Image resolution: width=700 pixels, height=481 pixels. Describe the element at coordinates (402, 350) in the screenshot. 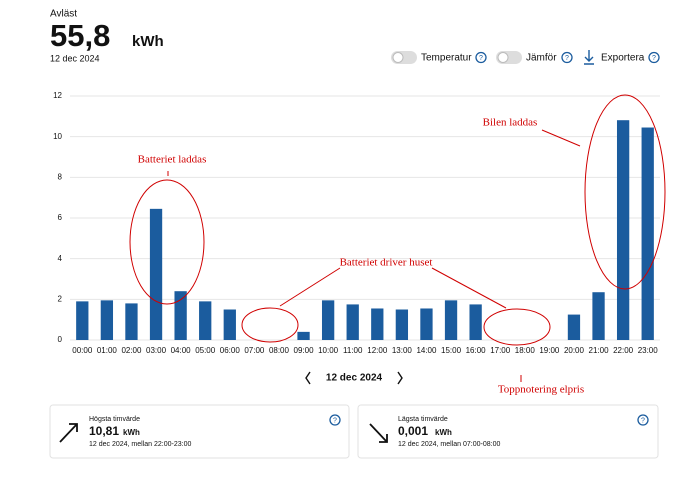

I see `x-tick-label: 13:00` at that location.